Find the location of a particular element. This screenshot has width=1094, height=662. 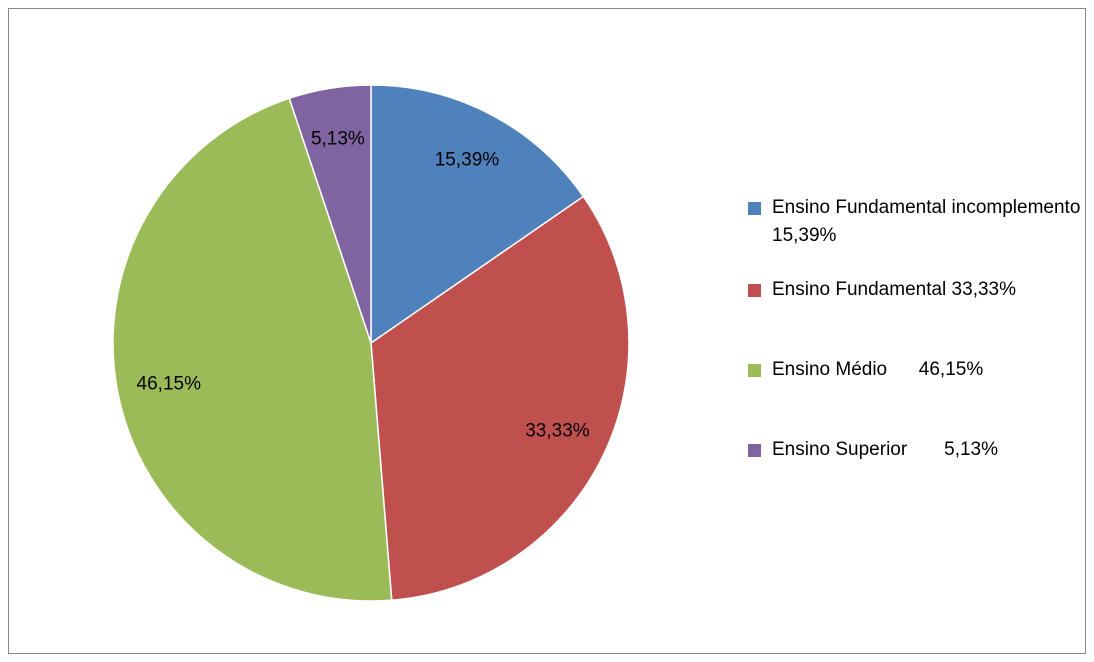

legend-item: Ensino Fundamental 33,33% is located at coordinates (918, 290).